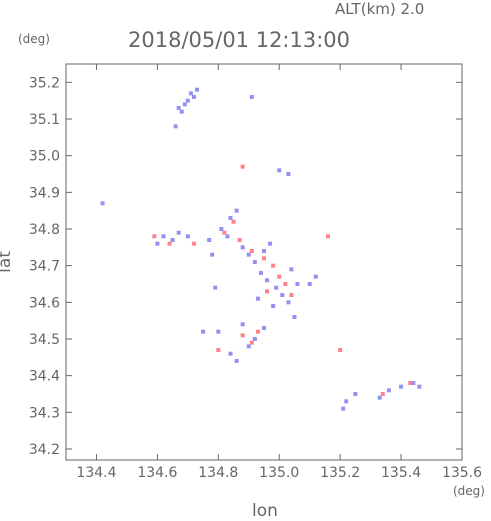 This screenshot has width=491, height=521. Describe the element at coordinates (44, 83) in the screenshot. I see `y-tick-label: 35.2` at that location.